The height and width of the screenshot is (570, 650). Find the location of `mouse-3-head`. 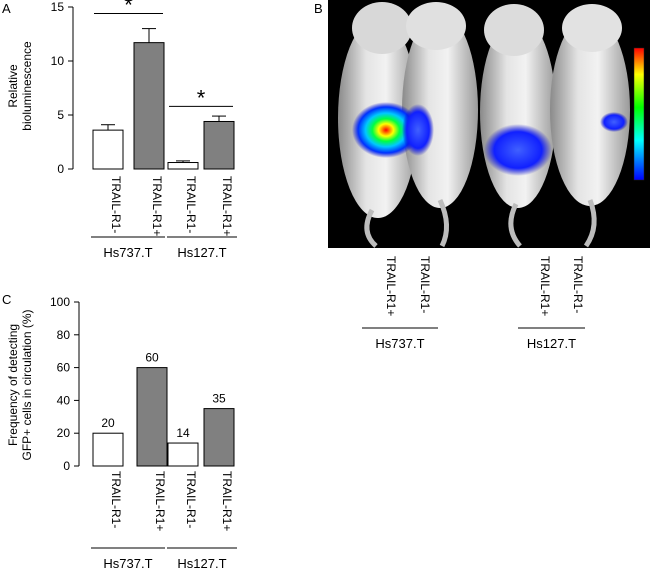

mouse-3-head is located at coordinates (514, 30).